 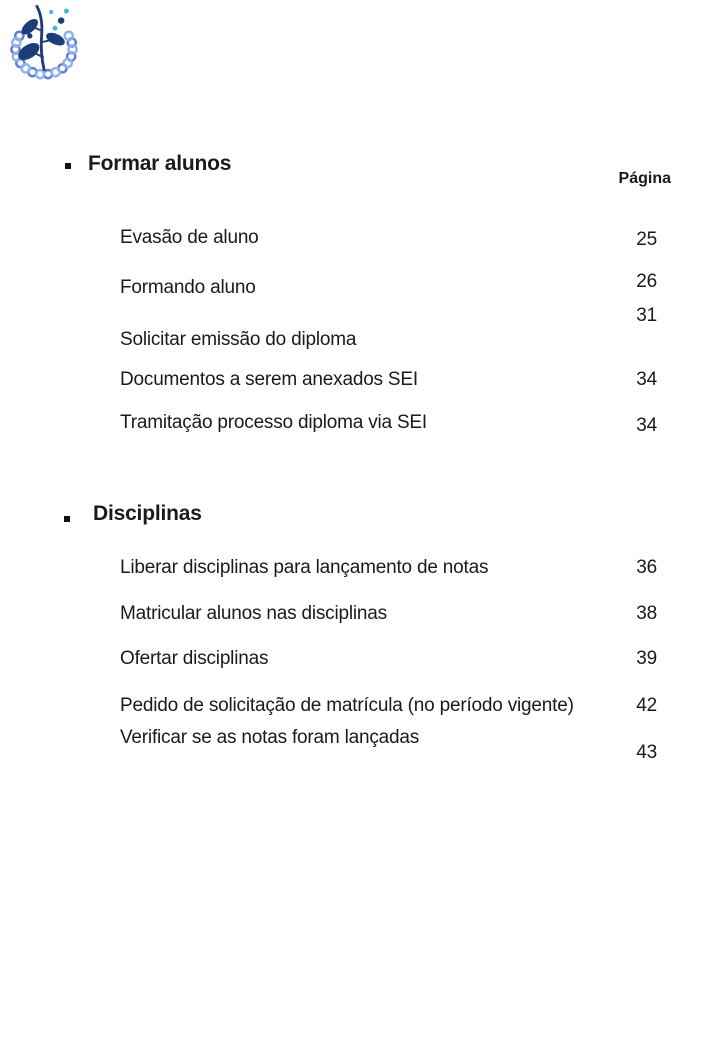 What do you see at coordinates (646, 239) in the screenshot?
I see `toc-item-page-number: 25` at bounding box center [646, 239].